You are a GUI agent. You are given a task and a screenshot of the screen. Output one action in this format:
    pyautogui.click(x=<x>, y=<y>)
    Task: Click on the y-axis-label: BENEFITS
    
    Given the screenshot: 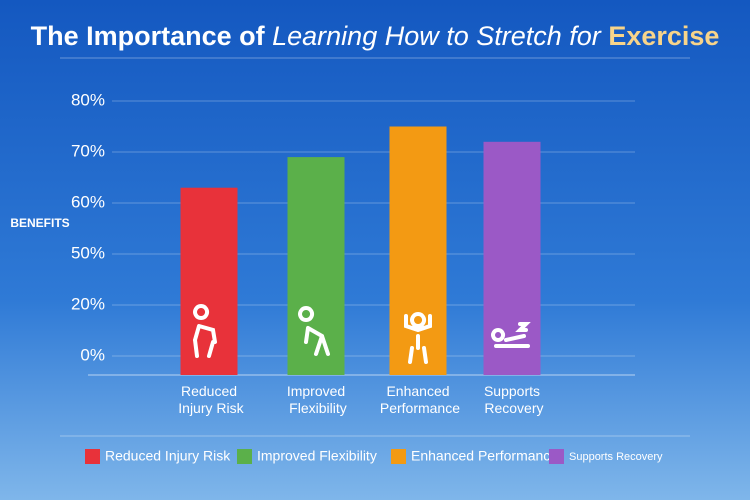 What is the action you would take?
    pyautogui.click(x=39, y=223)
    